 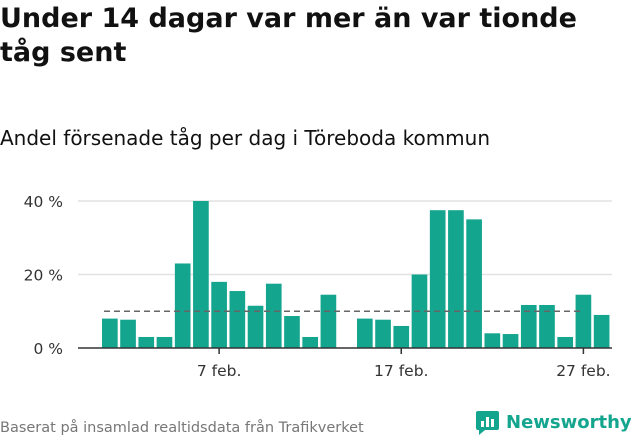 What do you see at coordinates (345, 238) in the screenshot?
I see `gridlines` at bounding box center [345, 238].